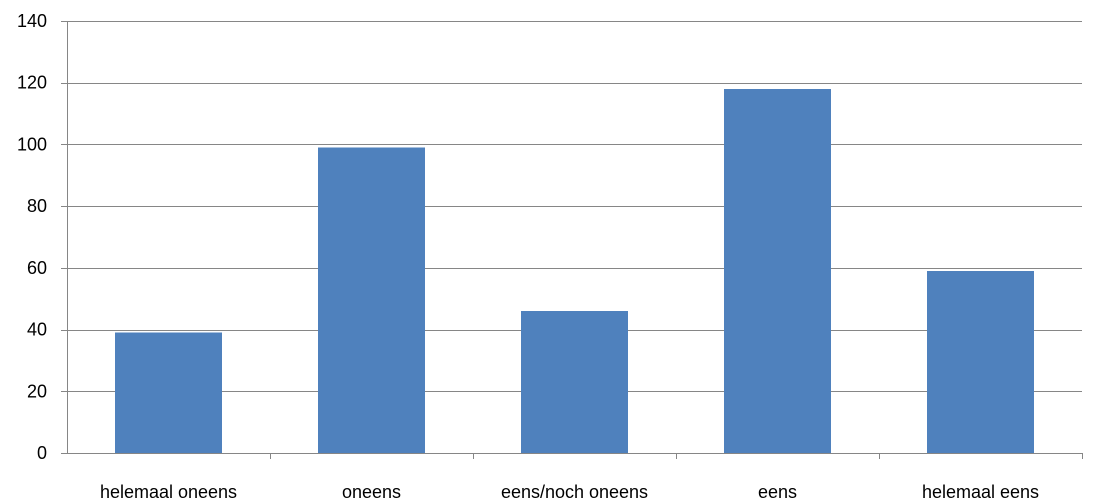 The image size is (1102, 503). I want to click on x-tick-label: oneens, so click(371, 492).